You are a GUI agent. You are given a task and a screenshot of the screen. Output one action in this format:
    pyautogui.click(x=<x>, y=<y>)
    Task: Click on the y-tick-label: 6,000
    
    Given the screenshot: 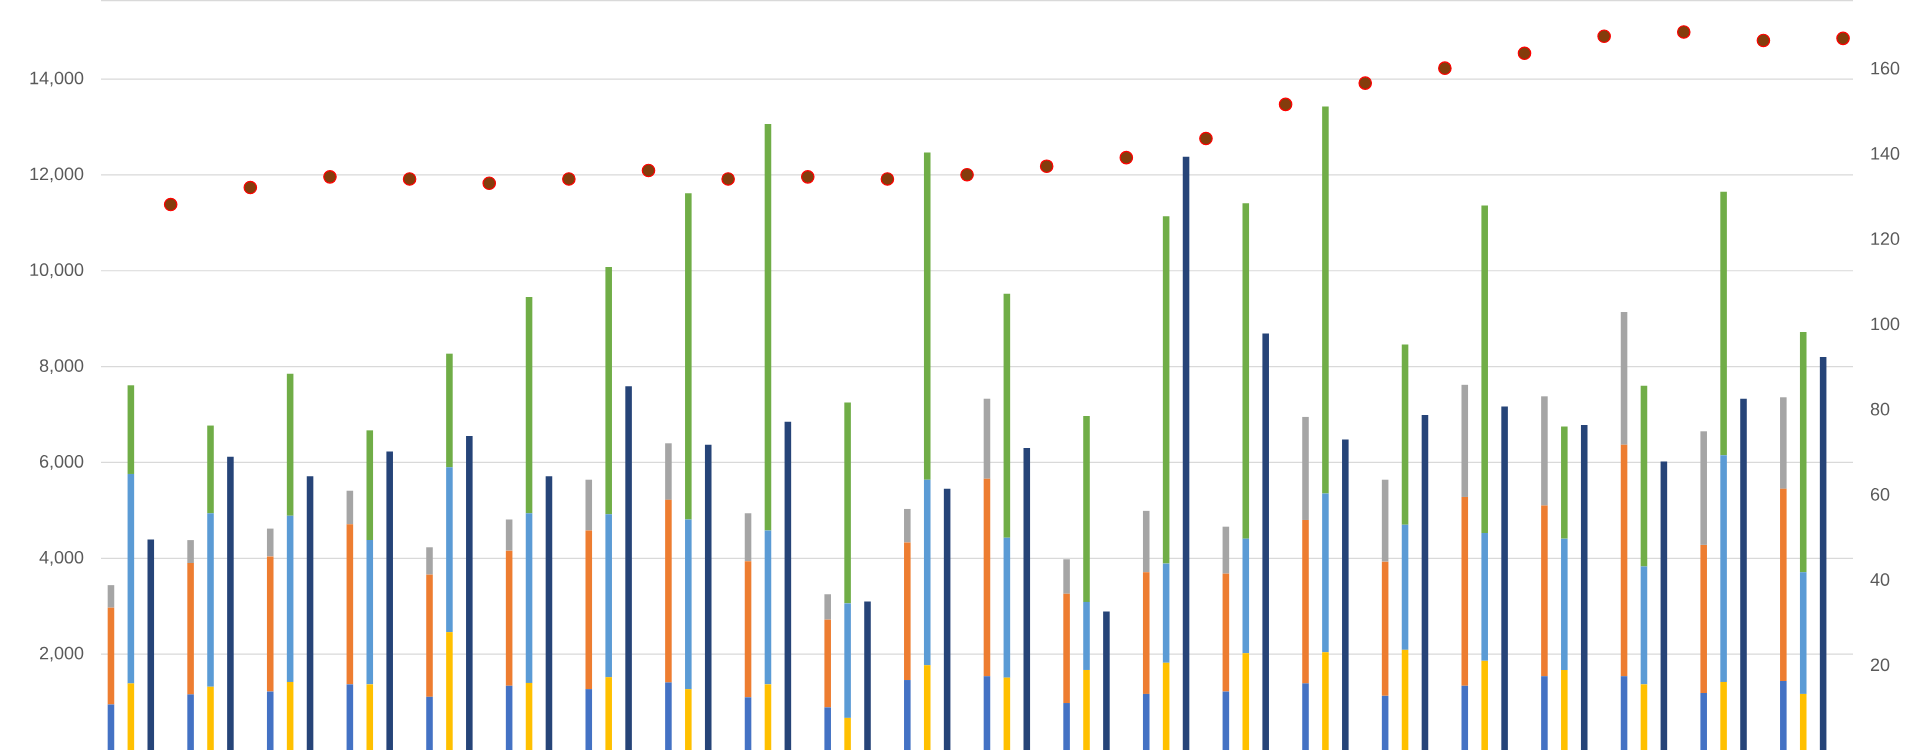 What is the action you would take?
    pyautogui.click(x=61, y=462)
    